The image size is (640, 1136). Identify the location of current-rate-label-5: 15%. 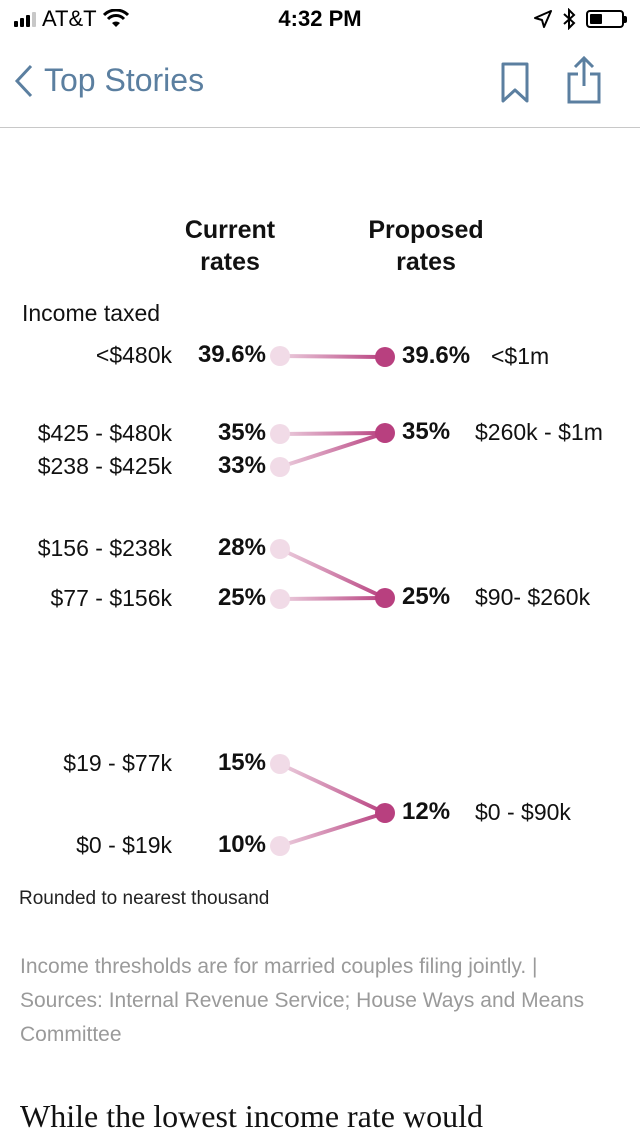
(241, 762).